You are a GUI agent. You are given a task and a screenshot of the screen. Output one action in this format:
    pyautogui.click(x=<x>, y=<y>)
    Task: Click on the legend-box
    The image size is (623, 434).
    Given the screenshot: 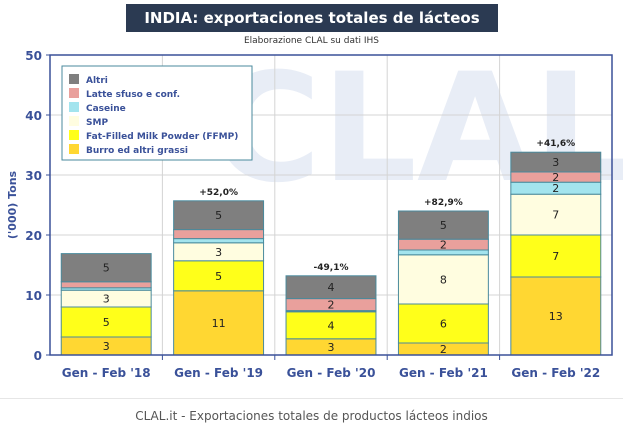 What is the action you would take?
    pyautogui.click(x=157, y=113)
    